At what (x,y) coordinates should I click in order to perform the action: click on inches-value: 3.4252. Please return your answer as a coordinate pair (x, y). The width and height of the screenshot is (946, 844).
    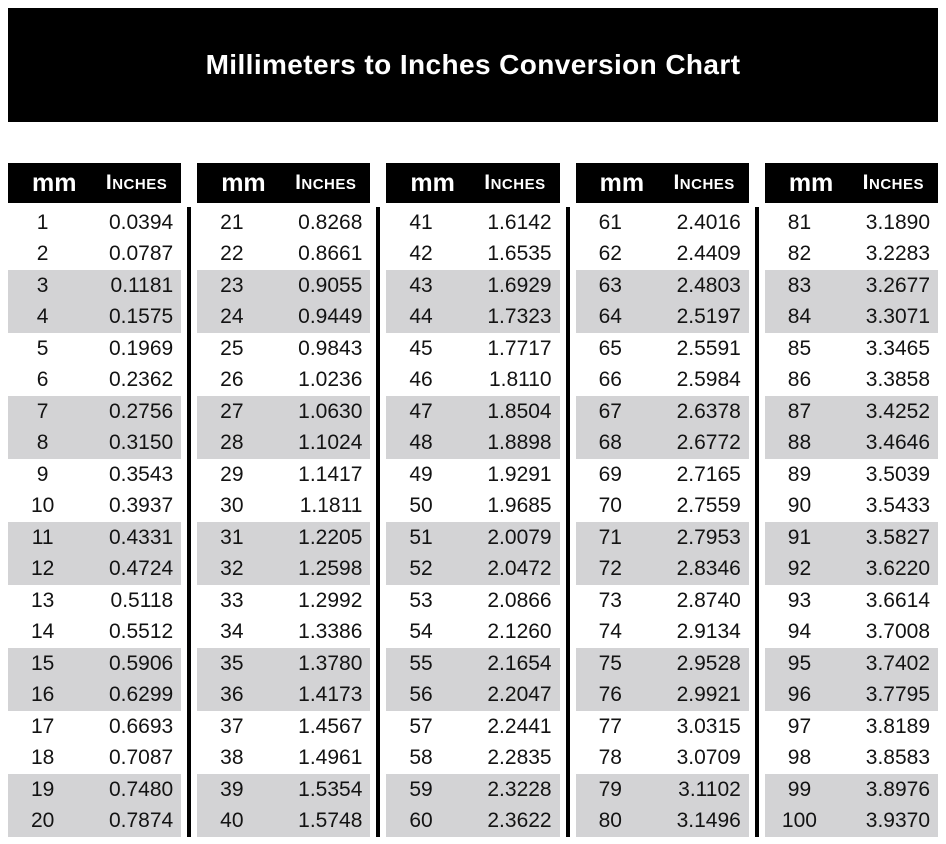
    Looking at the image, I should click on (898, 411).